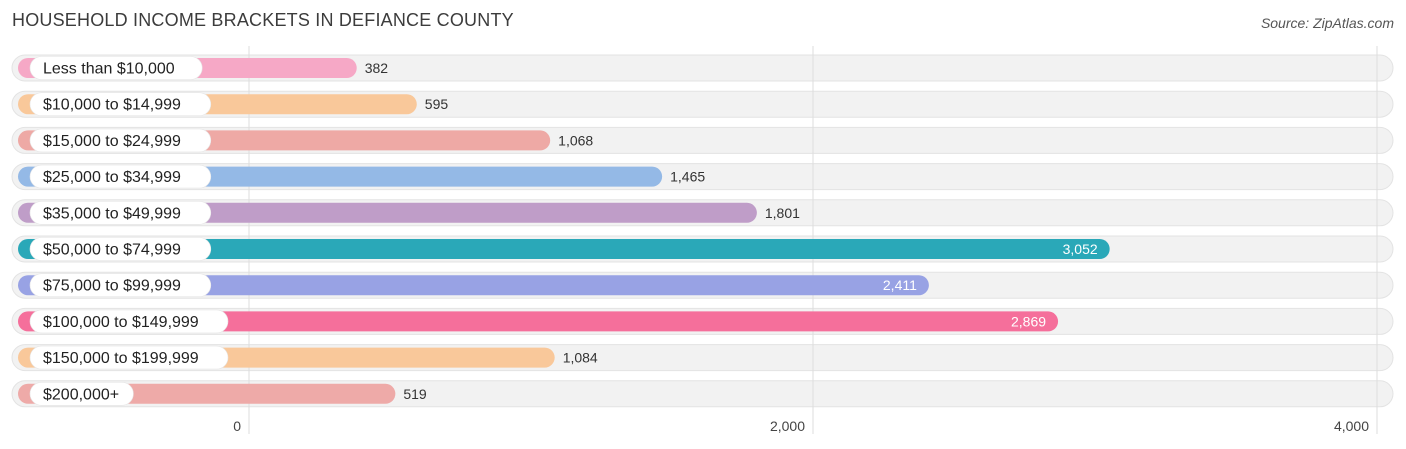  Describe the element at coordinates (112, 286) in the screenshot. I see `category-label: $75,000 to $99,999` at that location.